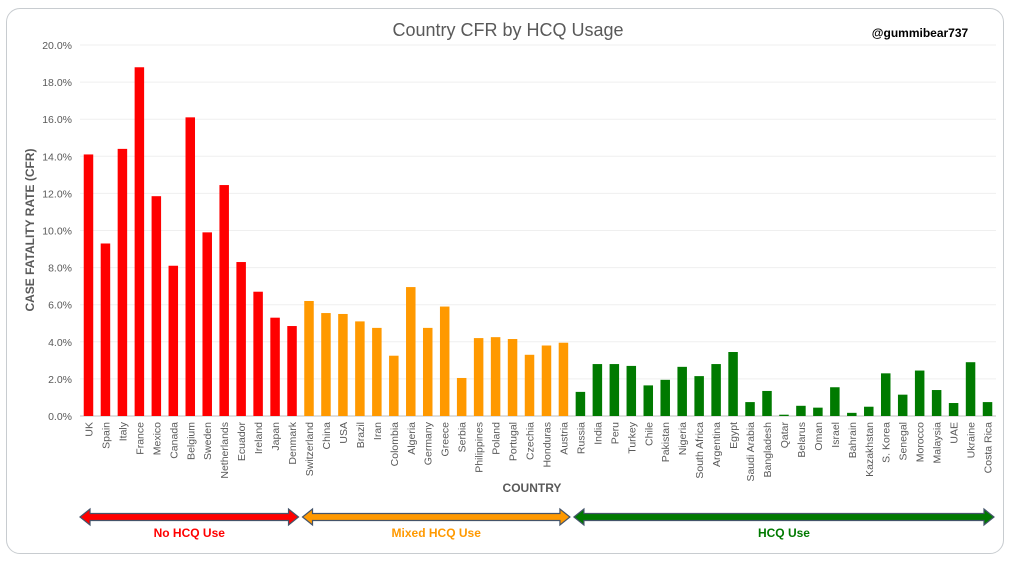 The image size is (1010, 565). What do you see at coordinates (123, 431) in the screenshot?
I see `x-tick-label: Italy` at bounding box center [123, 431].